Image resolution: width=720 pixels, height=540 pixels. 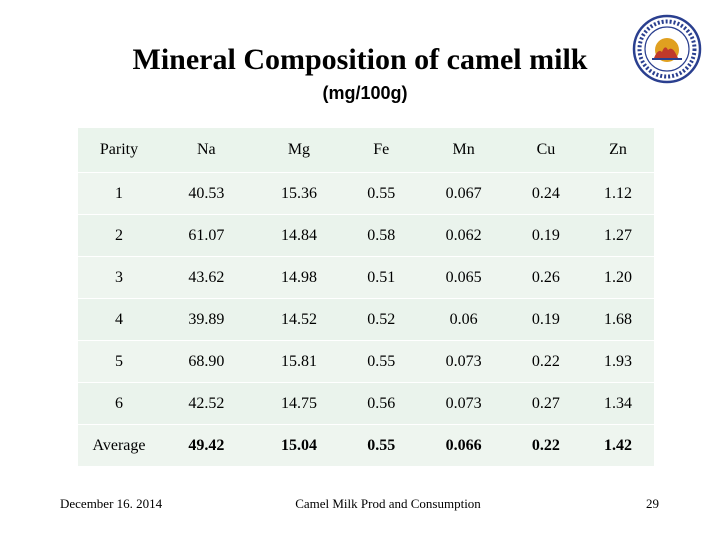 What do you see at coordinates (119, 403) in the screenshot?
I see `table-cell: 6` at bounding box center [119, 403].